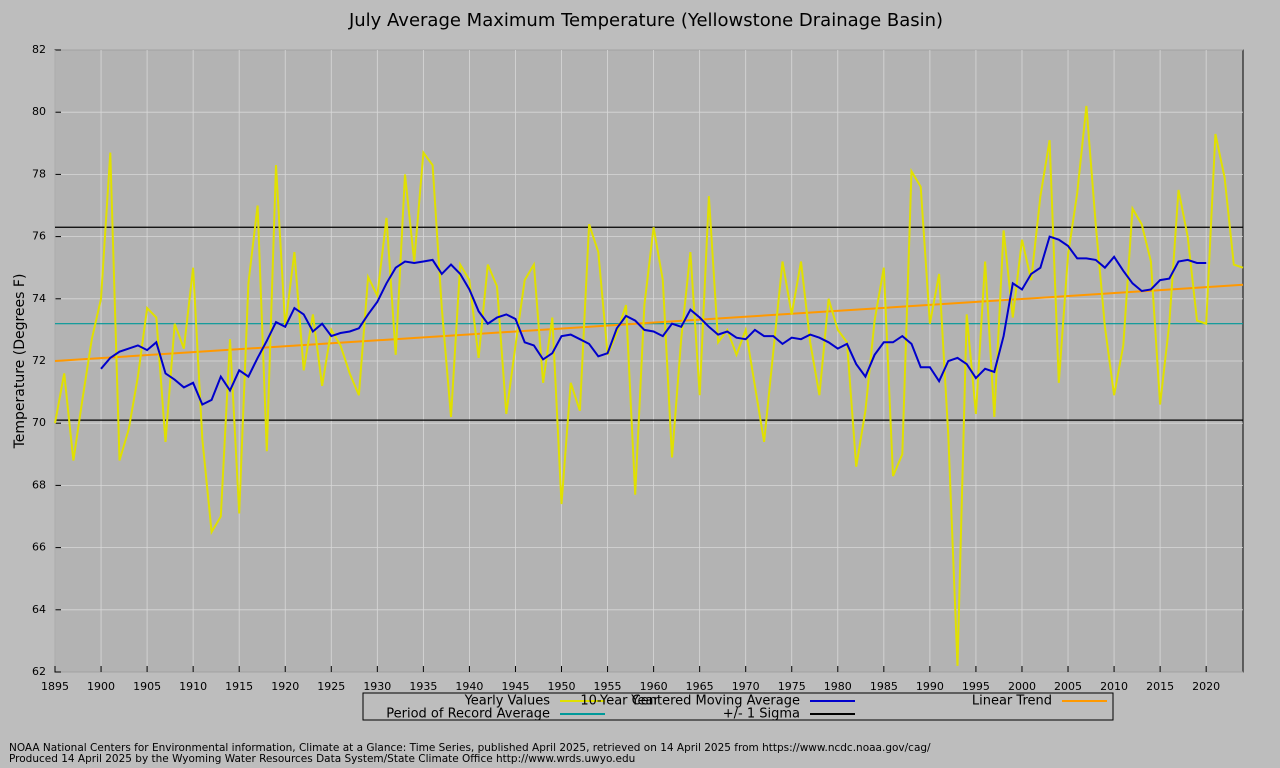 The height and width of the screenshot is (768, 1280). What do you see at coordinates (285, 686) in the screenshot?
I see `x-tick-label: 1920` at bounding box center [285, 686].